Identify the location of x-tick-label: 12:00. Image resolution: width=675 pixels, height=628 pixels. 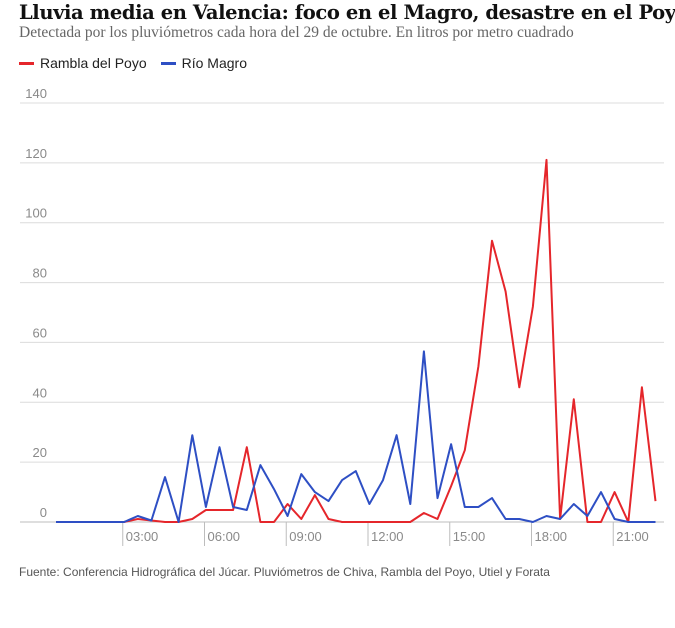
(387, 536).